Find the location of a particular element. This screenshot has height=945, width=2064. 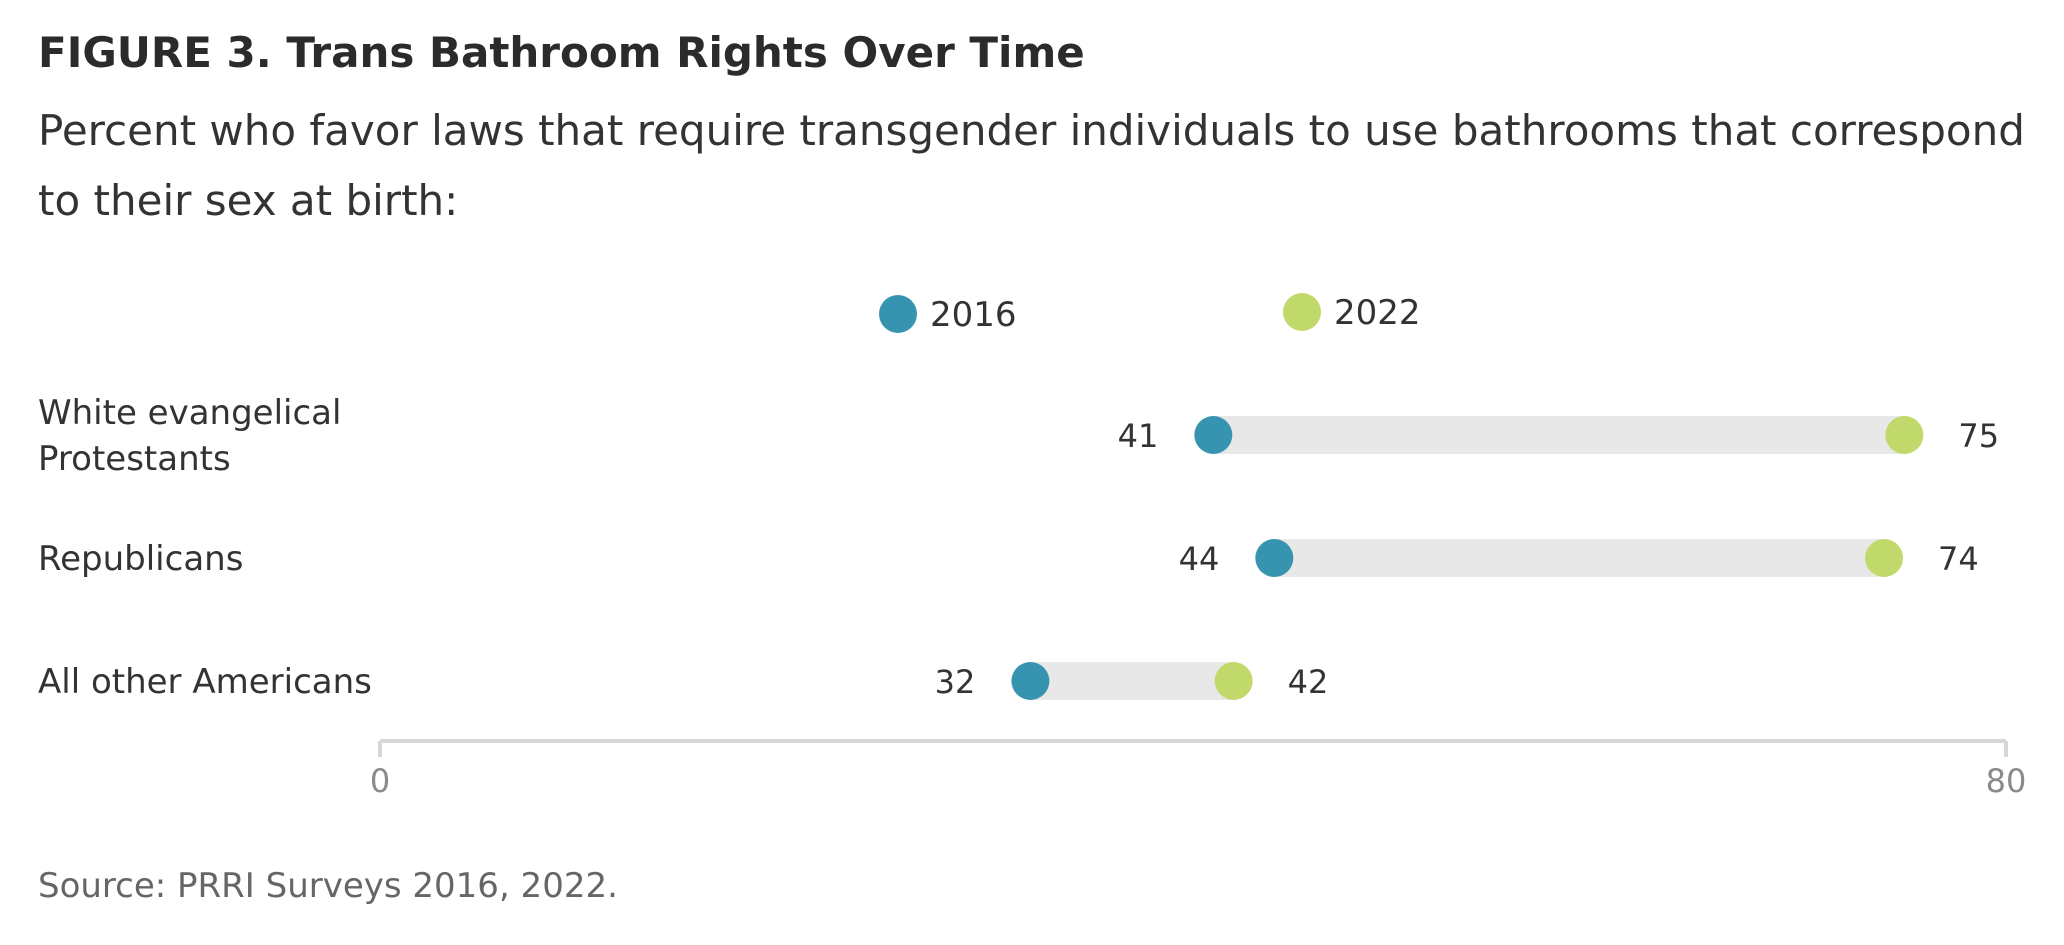

value-label-2022: 42 is located at coordinates (1308, 682).